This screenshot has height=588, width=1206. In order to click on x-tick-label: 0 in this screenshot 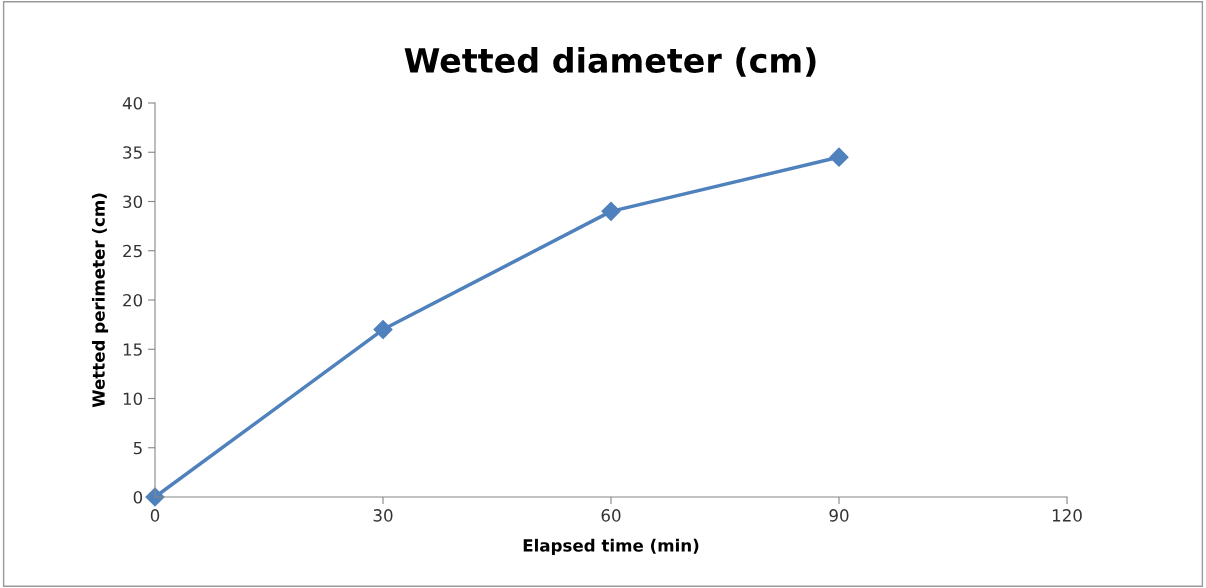, I will do `click(155, 515)`.